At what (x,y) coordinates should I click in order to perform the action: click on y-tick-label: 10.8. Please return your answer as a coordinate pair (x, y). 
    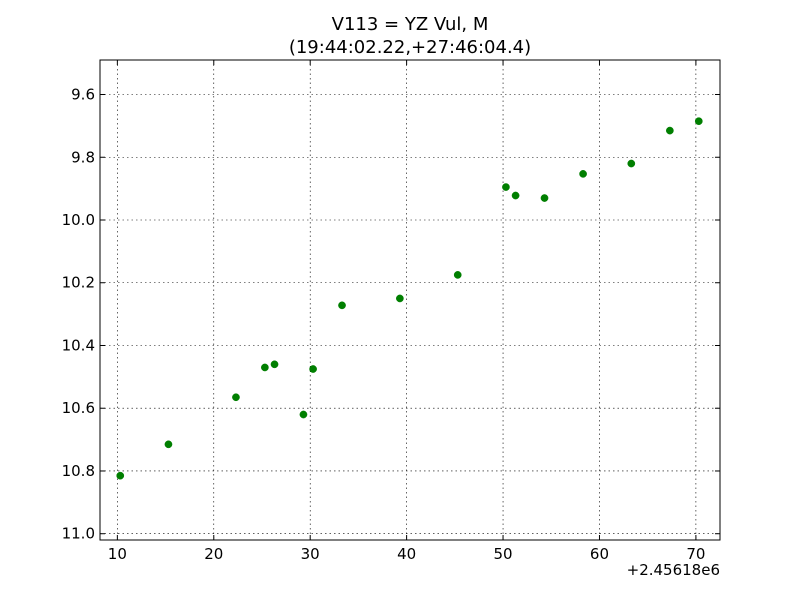
    Looking at the image, I should click on (78, 471).